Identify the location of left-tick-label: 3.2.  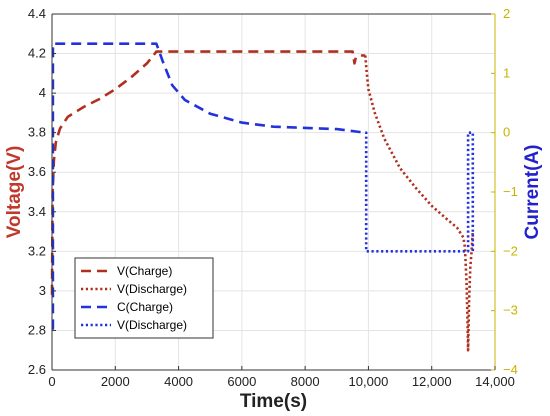
(37, 250).